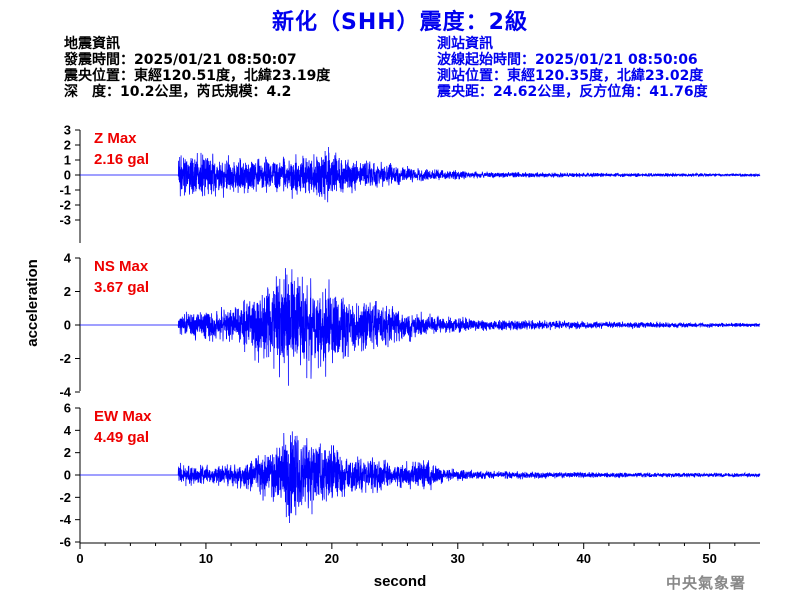  I want to click on max-value-z: 2.16 gal, so click(121, 159).